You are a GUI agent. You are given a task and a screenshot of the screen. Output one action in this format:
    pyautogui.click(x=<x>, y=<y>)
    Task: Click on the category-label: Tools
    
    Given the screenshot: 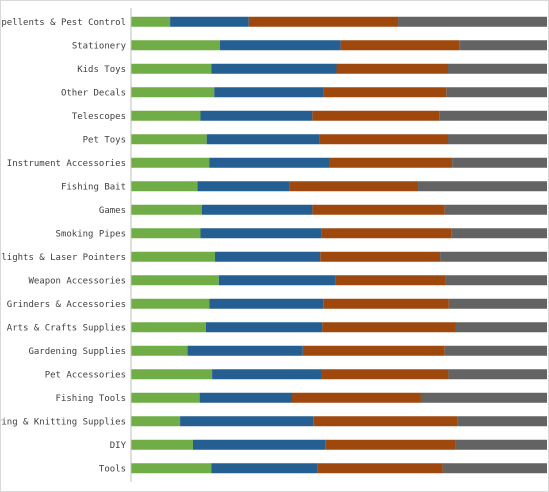 What is the action you would take?
    pyautogui.click(x=112, y=469)
    